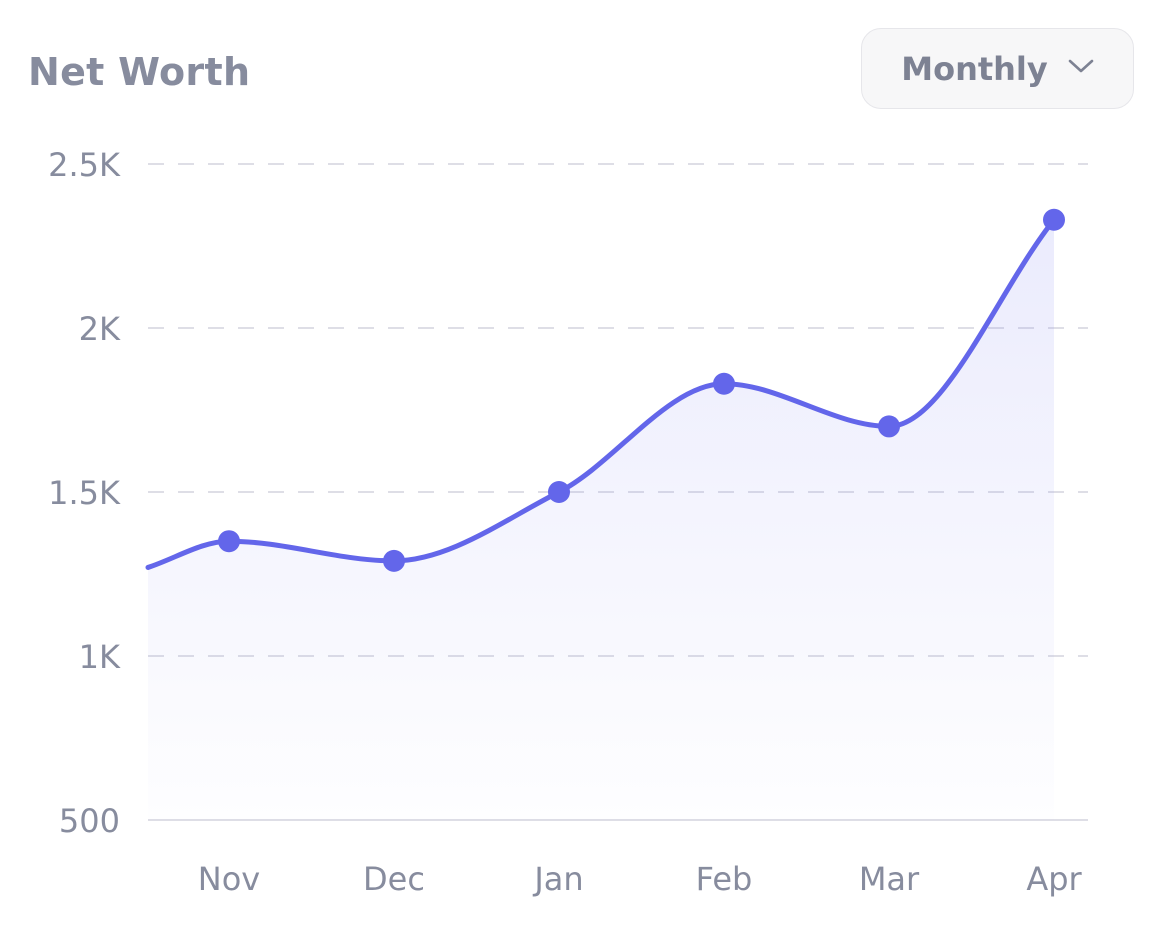 The width and height of the screenshot is (1159, 942). I want to click on y-tick-label: 1.5K, so click(84, 493).